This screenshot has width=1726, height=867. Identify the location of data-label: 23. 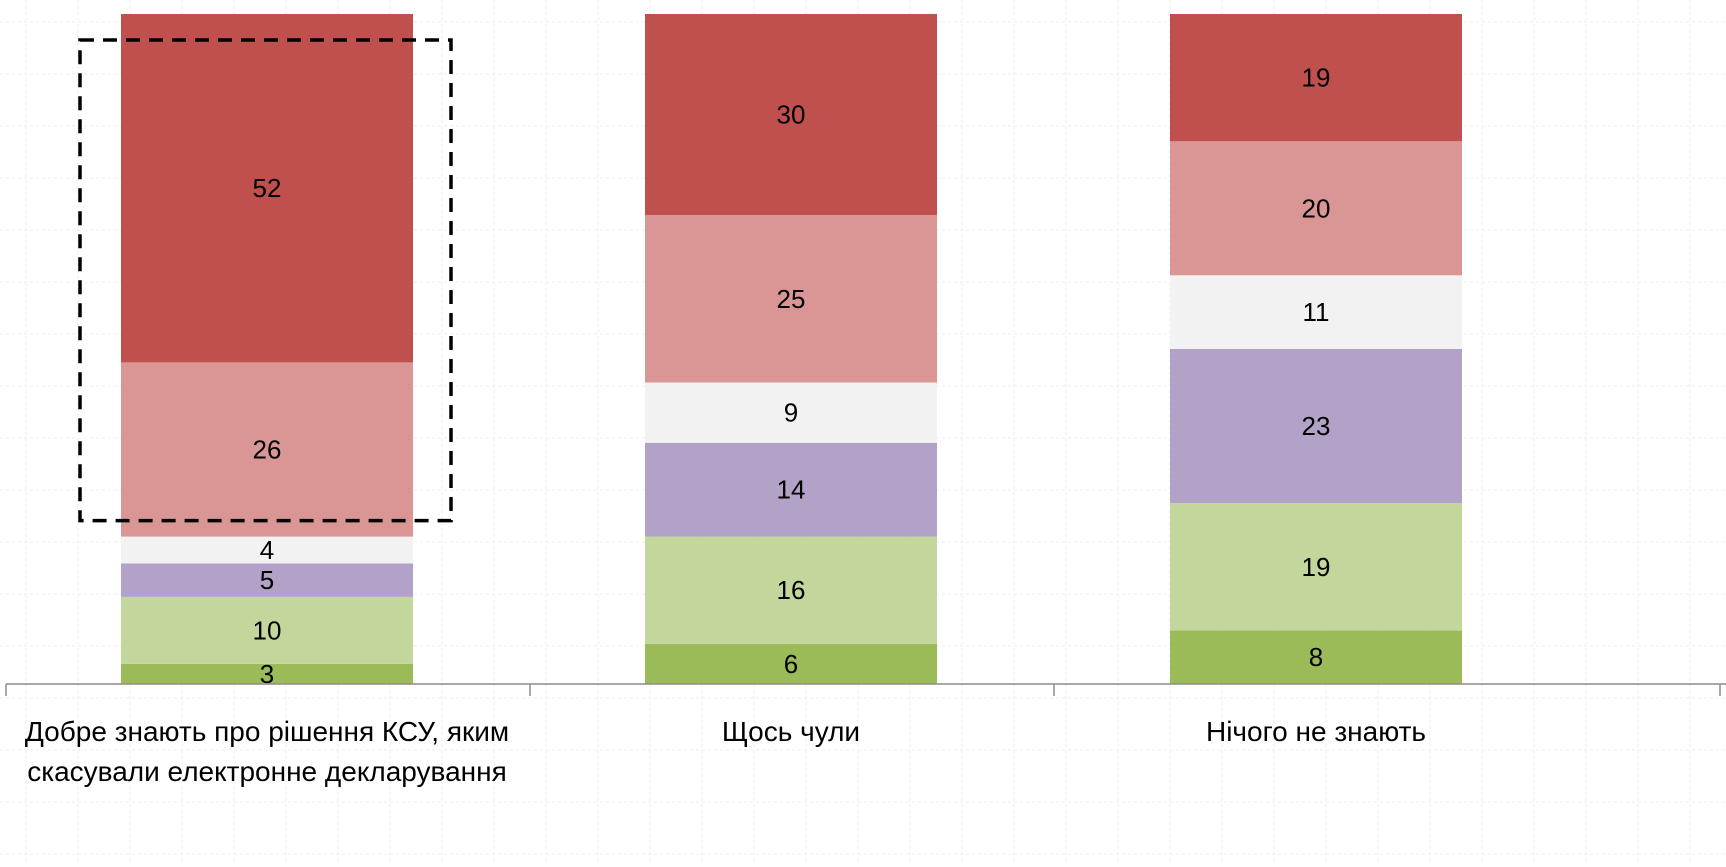
(1316, 426).